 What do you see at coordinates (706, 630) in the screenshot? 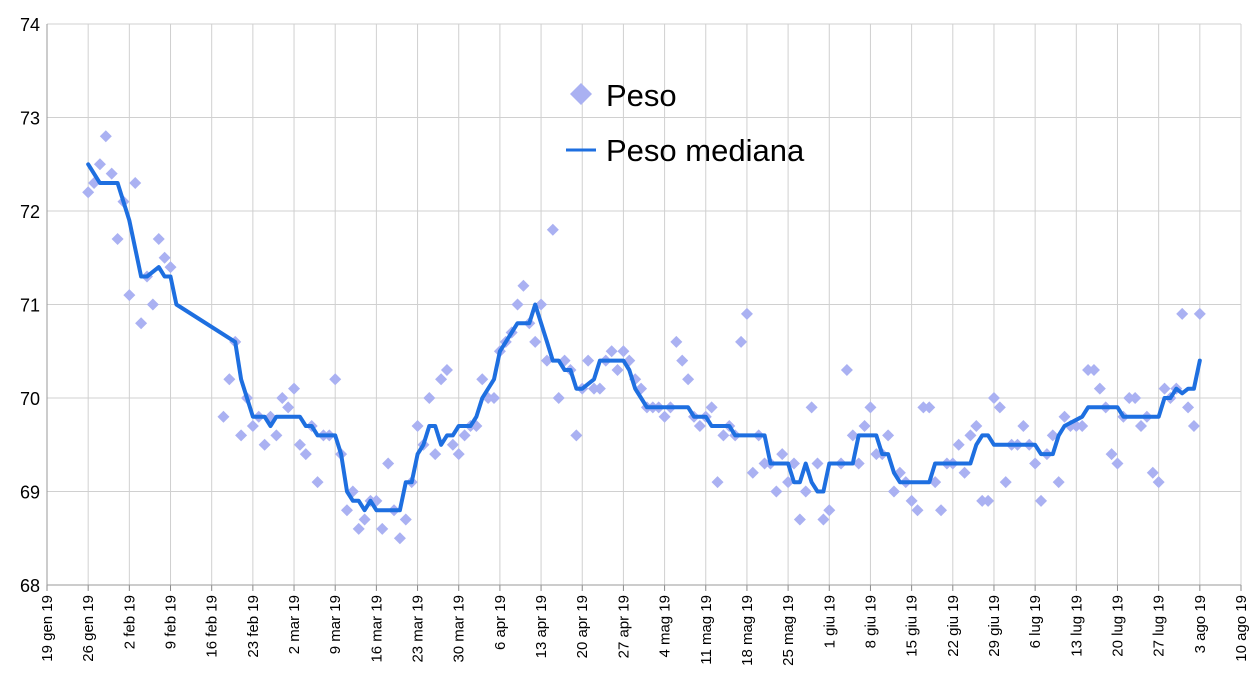
I see `x-tick-label: 11 mag 19` at bounding box center [706, 630].